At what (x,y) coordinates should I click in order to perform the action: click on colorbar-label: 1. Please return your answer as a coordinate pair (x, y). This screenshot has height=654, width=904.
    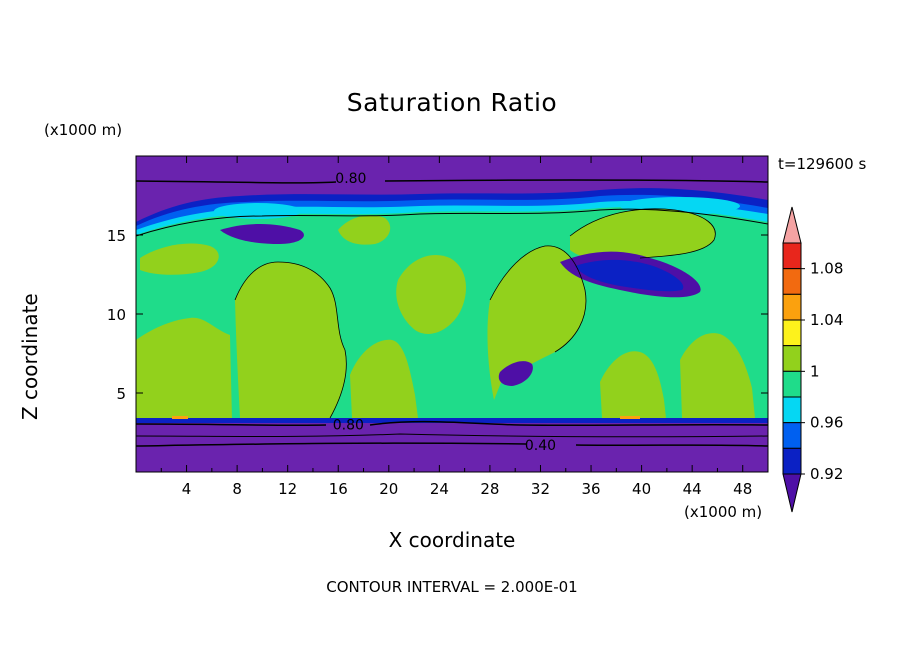
    Looking at the image, I should click on (815, 371).